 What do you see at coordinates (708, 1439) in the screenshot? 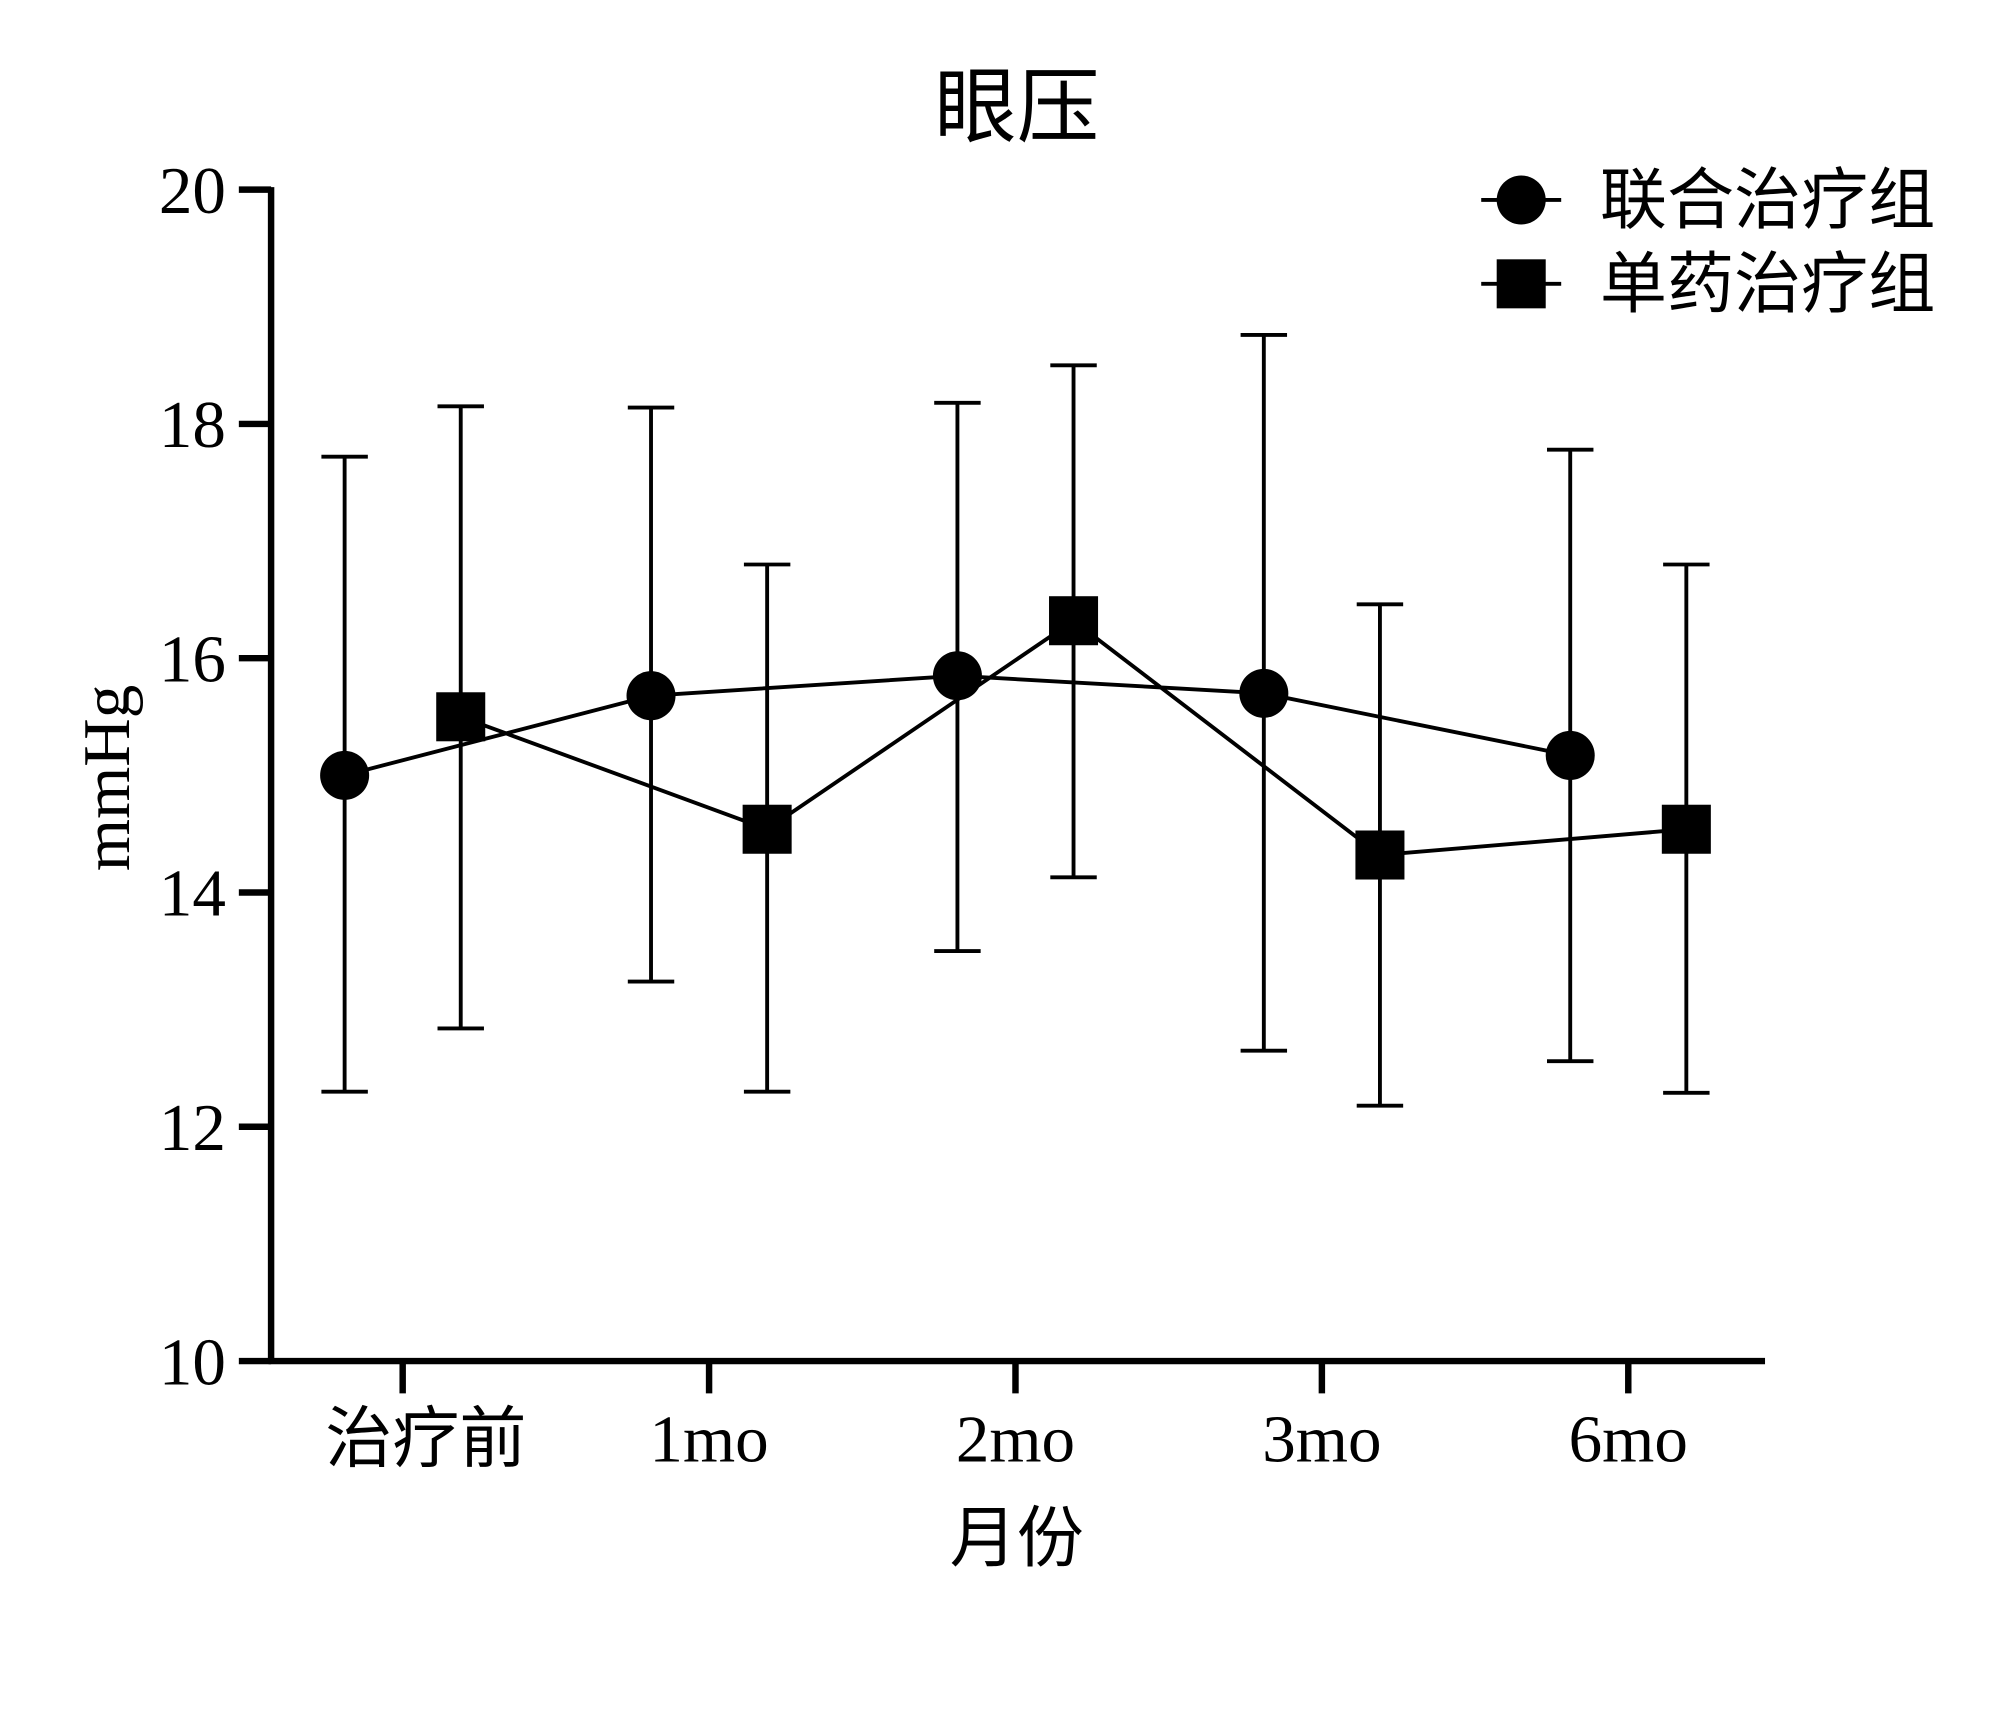
I see `x-tick-label: 1mo` at bounding box center [708, 1439].